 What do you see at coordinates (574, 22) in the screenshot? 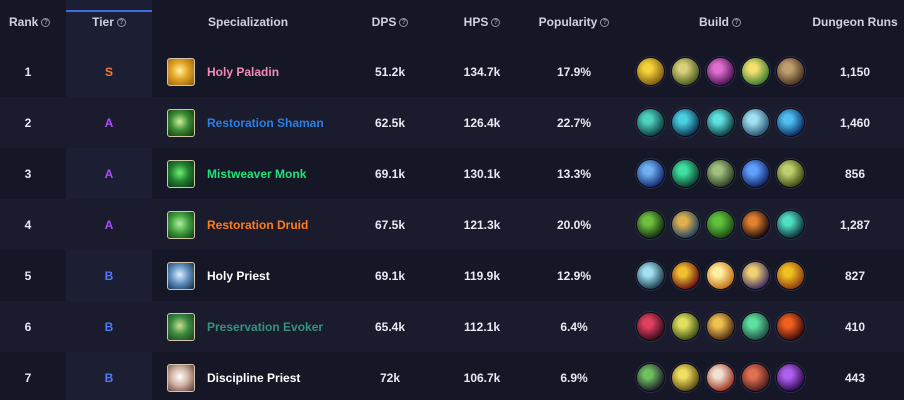
I see `header-popularity: Popularity?` at bounding box center [574, 22].